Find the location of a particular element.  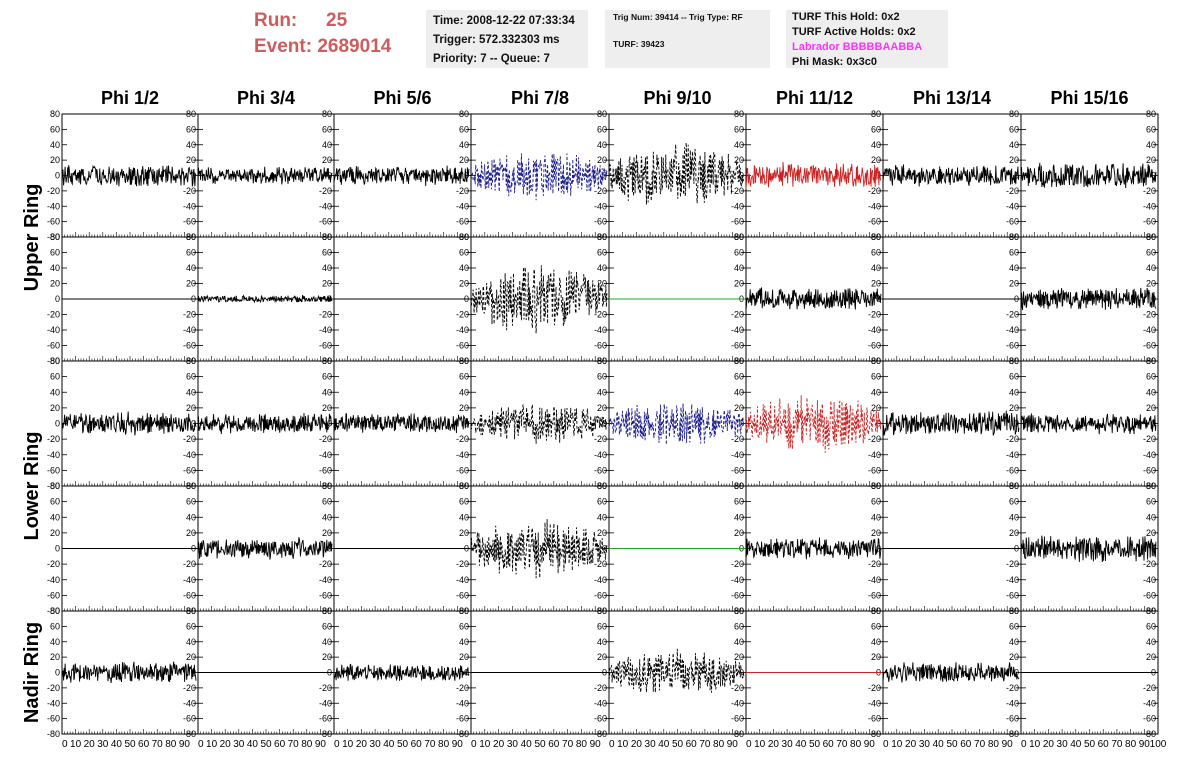

run-event-box: Run: 25 Event: 2689014 is located at coordinates (322, 34).